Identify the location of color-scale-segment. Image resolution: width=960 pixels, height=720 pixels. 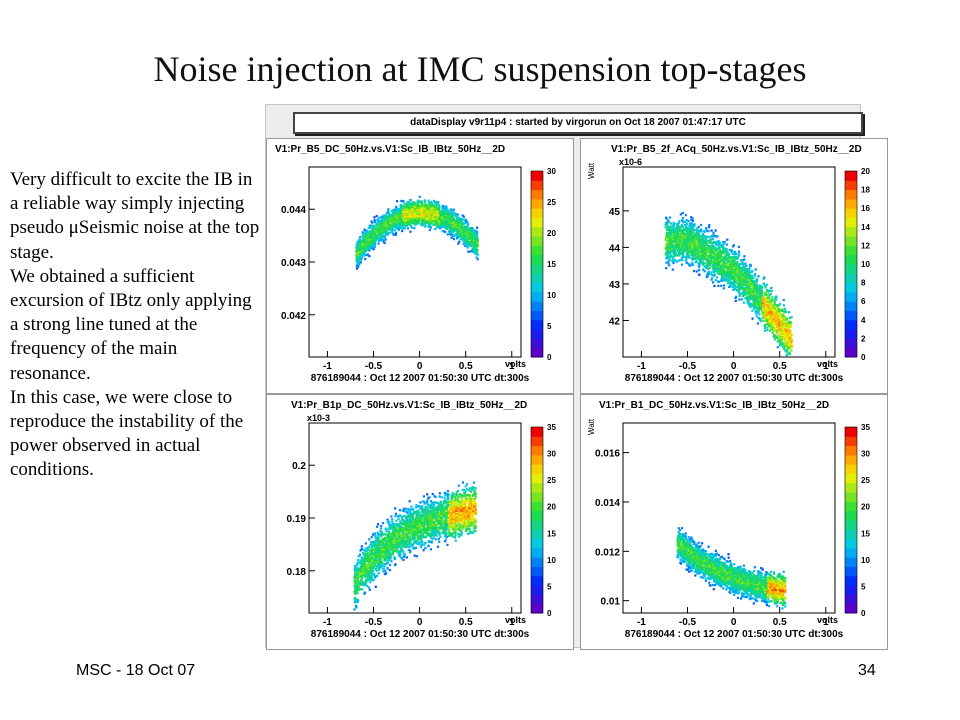
(537, 296).